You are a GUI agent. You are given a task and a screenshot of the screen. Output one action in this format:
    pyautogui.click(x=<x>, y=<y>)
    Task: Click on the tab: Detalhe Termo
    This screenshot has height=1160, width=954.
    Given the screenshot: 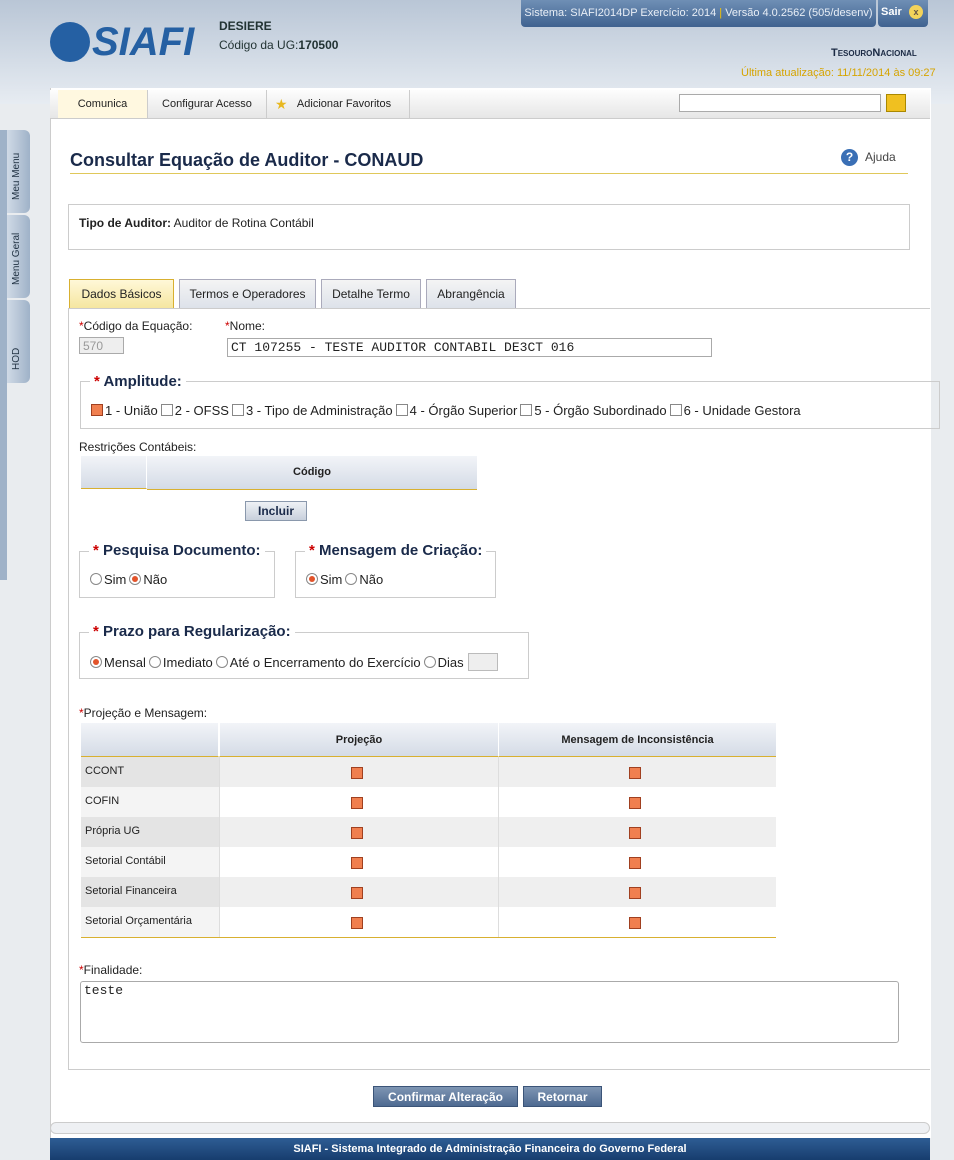 What is the action you would take?
    pyautogui.click(x=371, y=293)
    